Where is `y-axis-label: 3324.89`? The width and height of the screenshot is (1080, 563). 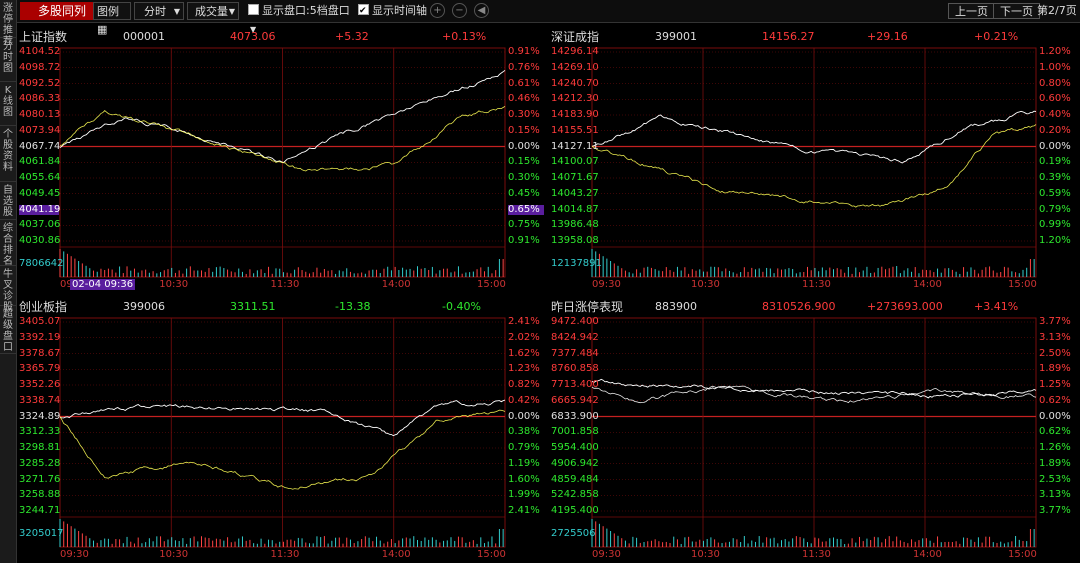 y-axis-label: 3324.89 is located at coordinates (40, 416).